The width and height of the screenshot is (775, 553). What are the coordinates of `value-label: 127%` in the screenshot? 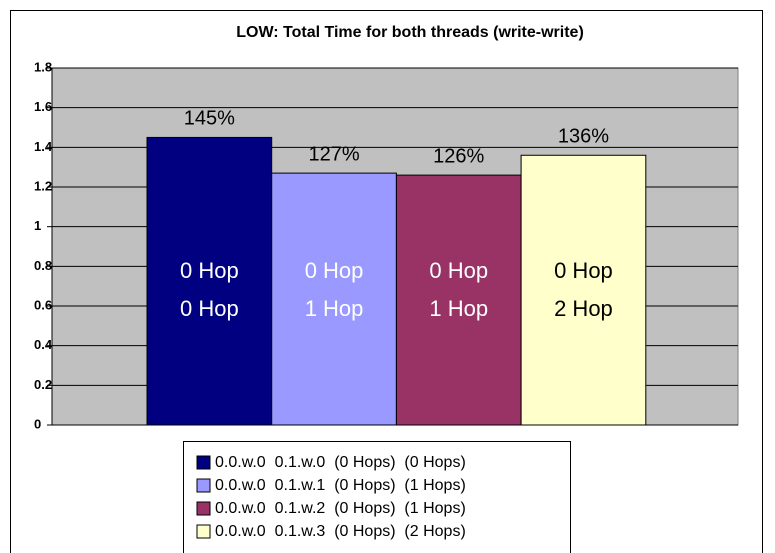 It's located at (333, 154).